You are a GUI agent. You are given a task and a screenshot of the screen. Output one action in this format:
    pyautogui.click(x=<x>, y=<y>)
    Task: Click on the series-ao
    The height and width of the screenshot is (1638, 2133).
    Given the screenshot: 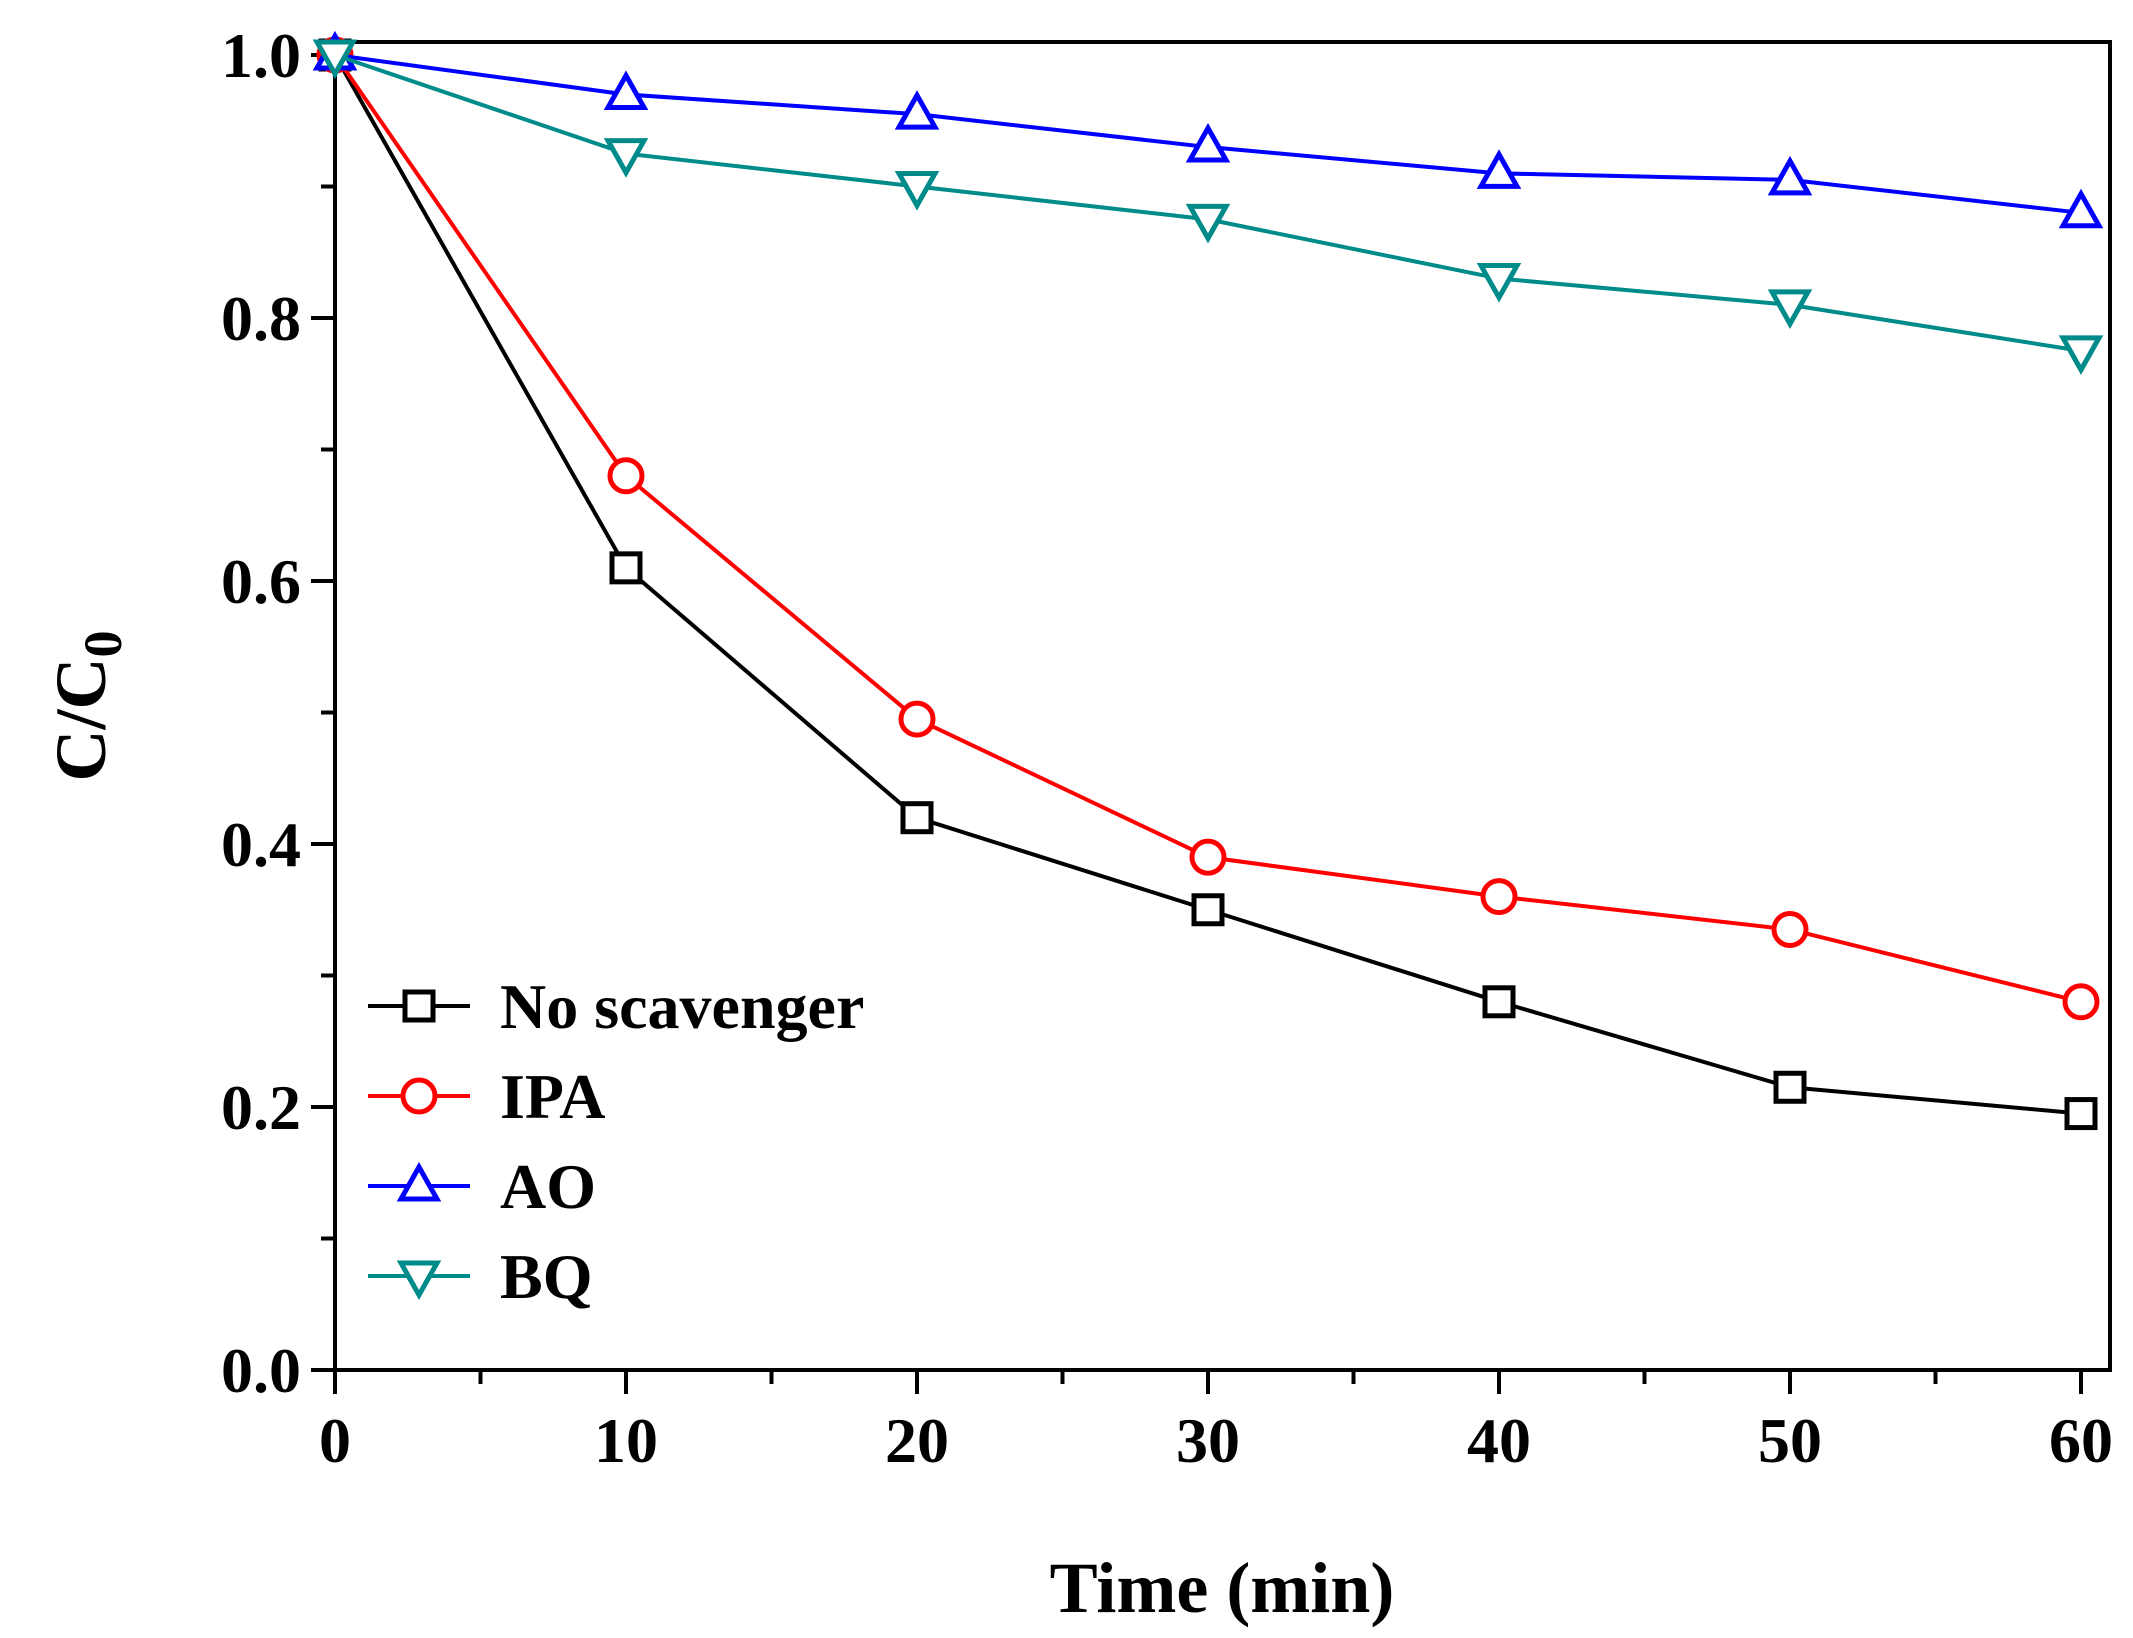 What is the action you would take?
    pyautogui.click(x=1208, y=129)
    